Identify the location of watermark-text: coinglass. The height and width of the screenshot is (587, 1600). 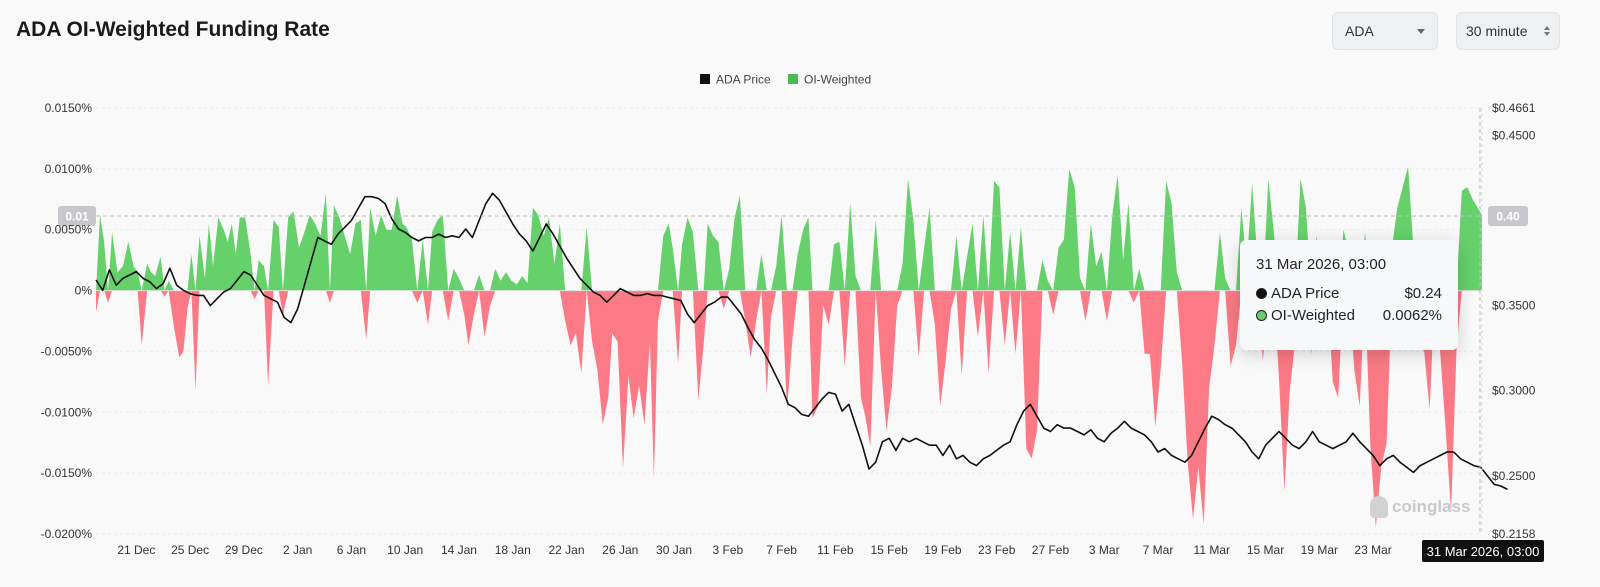
(1431, 506).